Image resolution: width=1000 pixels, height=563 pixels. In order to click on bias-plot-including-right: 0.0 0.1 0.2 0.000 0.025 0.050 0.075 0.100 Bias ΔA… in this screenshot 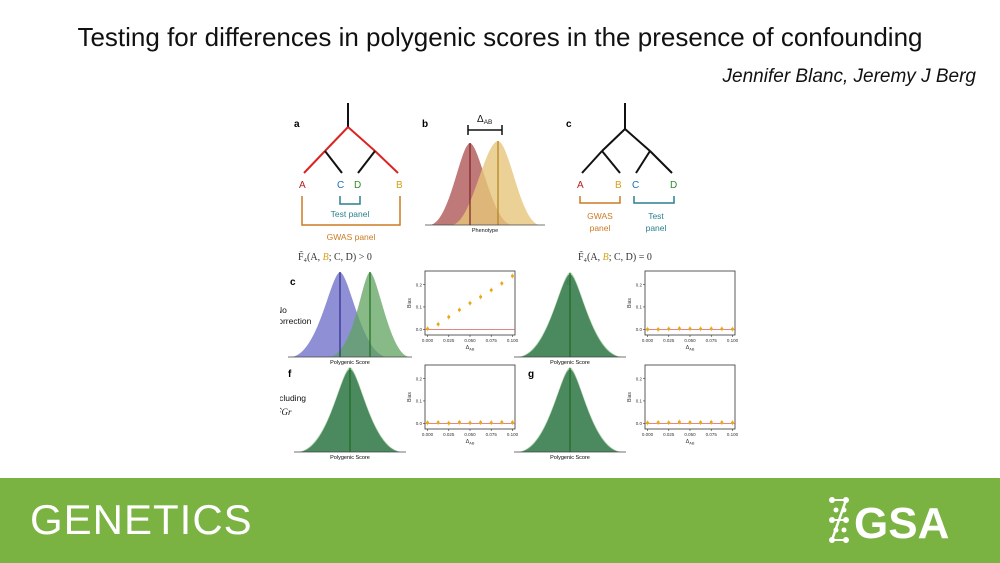, I will do `click(683, 405)`.